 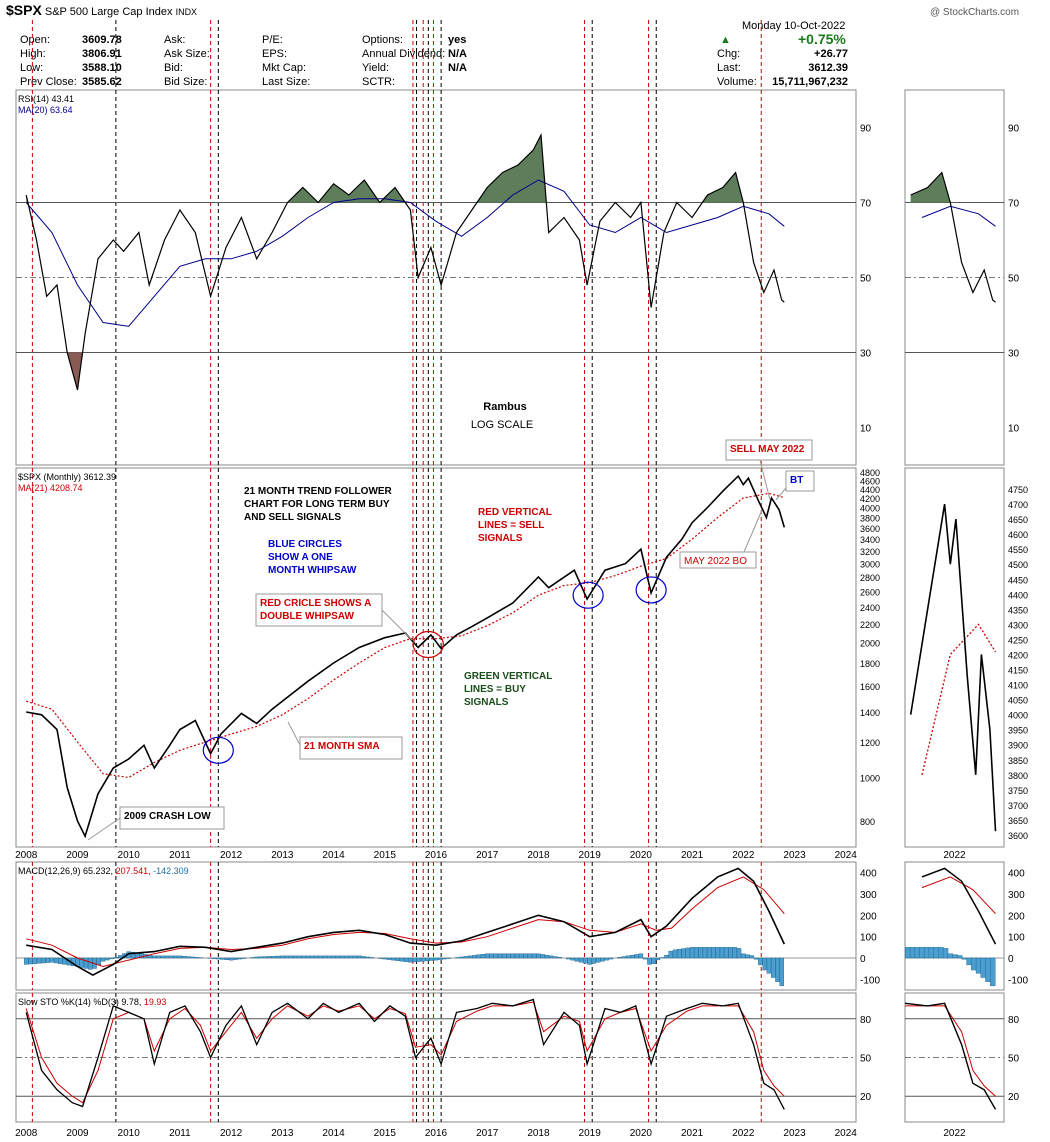 I want to click on crash-low-pointer, so click(x=104, y=829).